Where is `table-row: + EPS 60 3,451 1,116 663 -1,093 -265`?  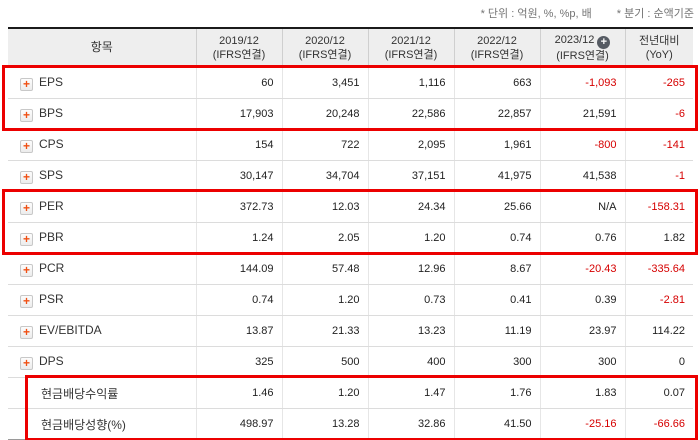 table-row: + EPS 60 3,451 1,116 663 -1,093 -265 is located at coordinates (350, 83).